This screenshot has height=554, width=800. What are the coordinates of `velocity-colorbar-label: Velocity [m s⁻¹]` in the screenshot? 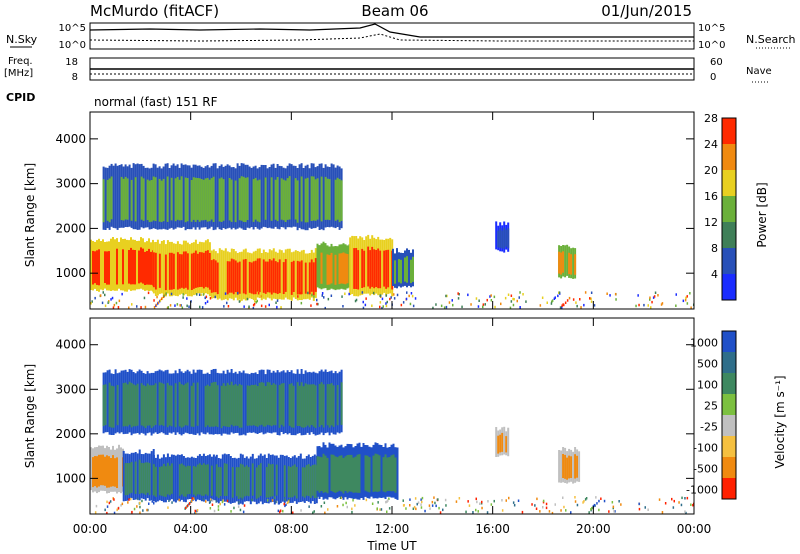 It's located at (780, 421).